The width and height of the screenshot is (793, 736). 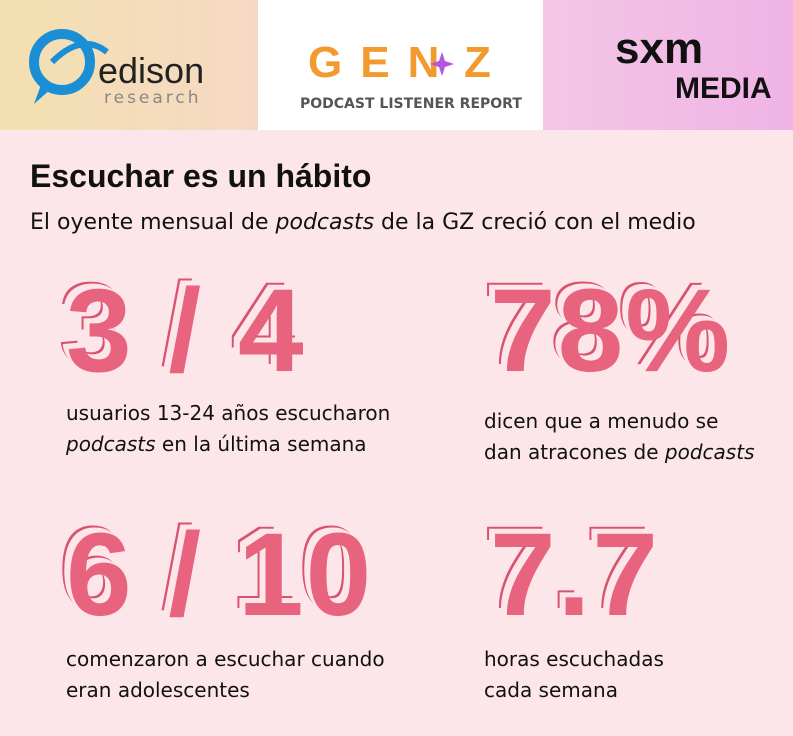 I want to click on caption-line: podcasts en la última semana, so click(x=228, y=444).